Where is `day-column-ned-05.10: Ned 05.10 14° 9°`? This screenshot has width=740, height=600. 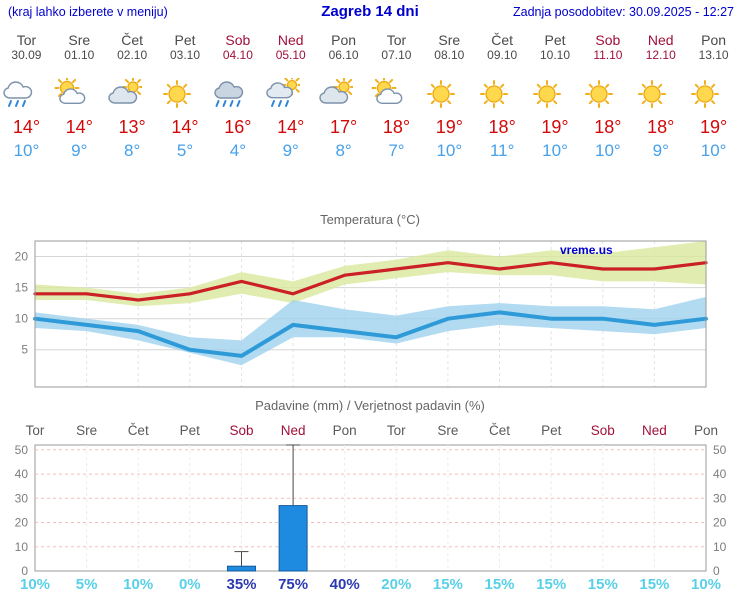 day-column-ned-05.10: Ned 05.10 14° 9° is located at coordinates (290, 98).